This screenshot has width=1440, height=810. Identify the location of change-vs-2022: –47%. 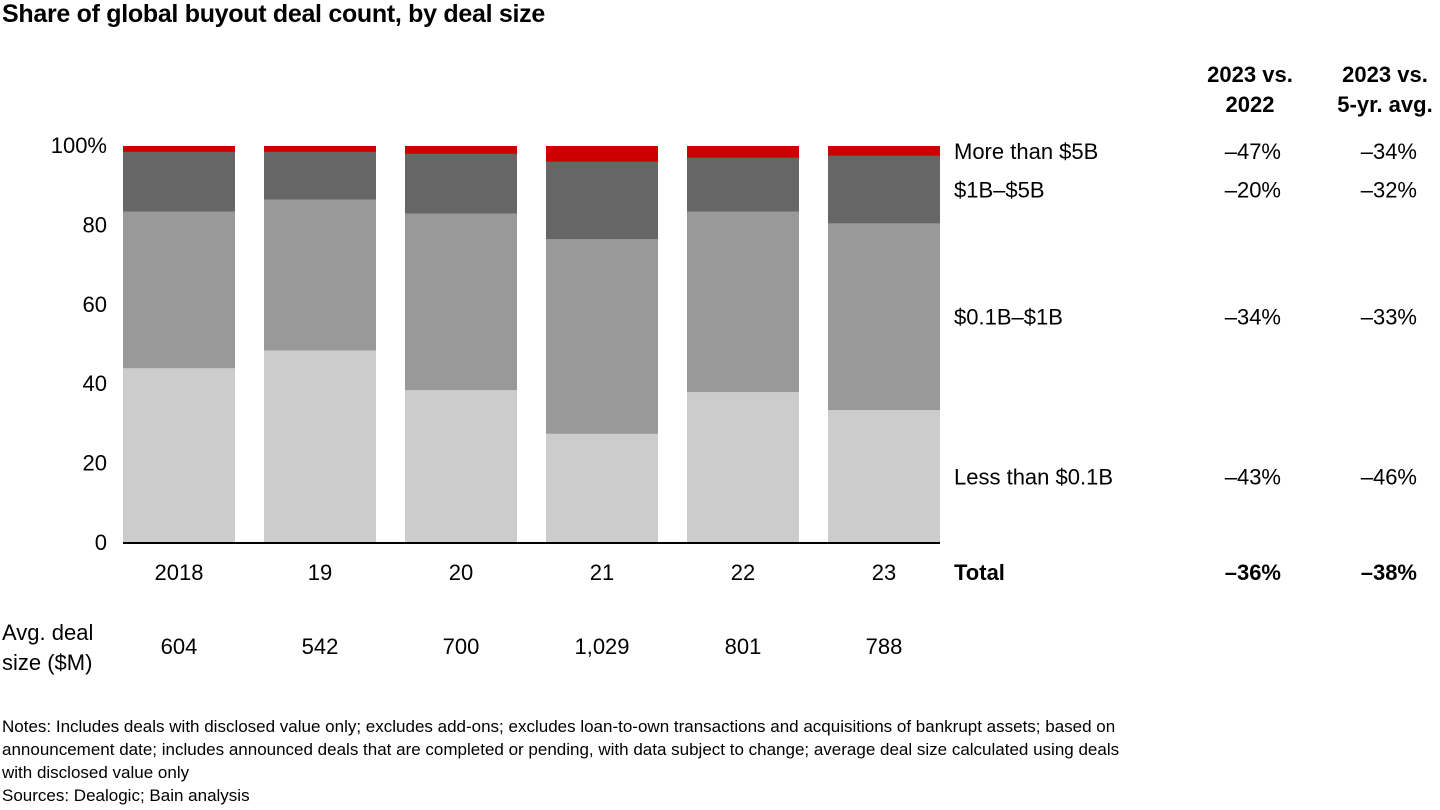
(1253, 151).